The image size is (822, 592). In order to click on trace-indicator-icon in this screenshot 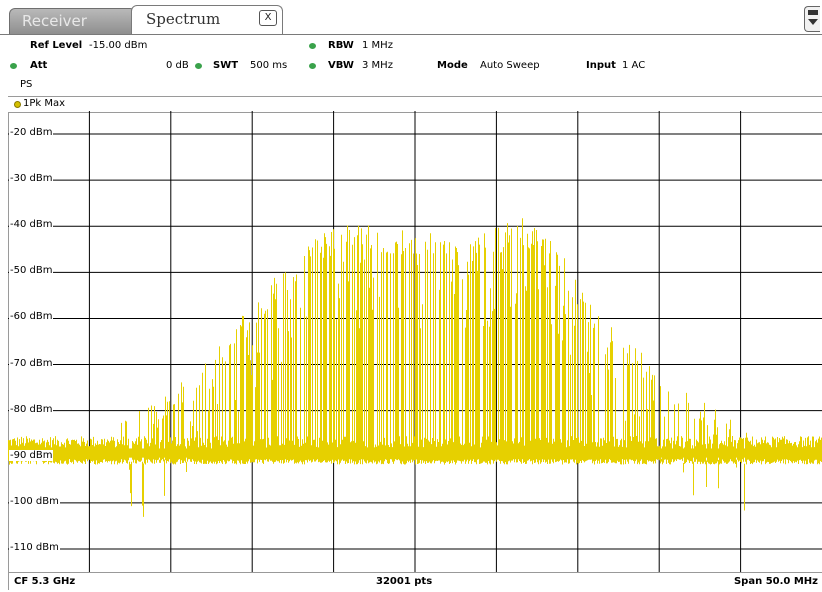, I will do `click(17, 104)`.